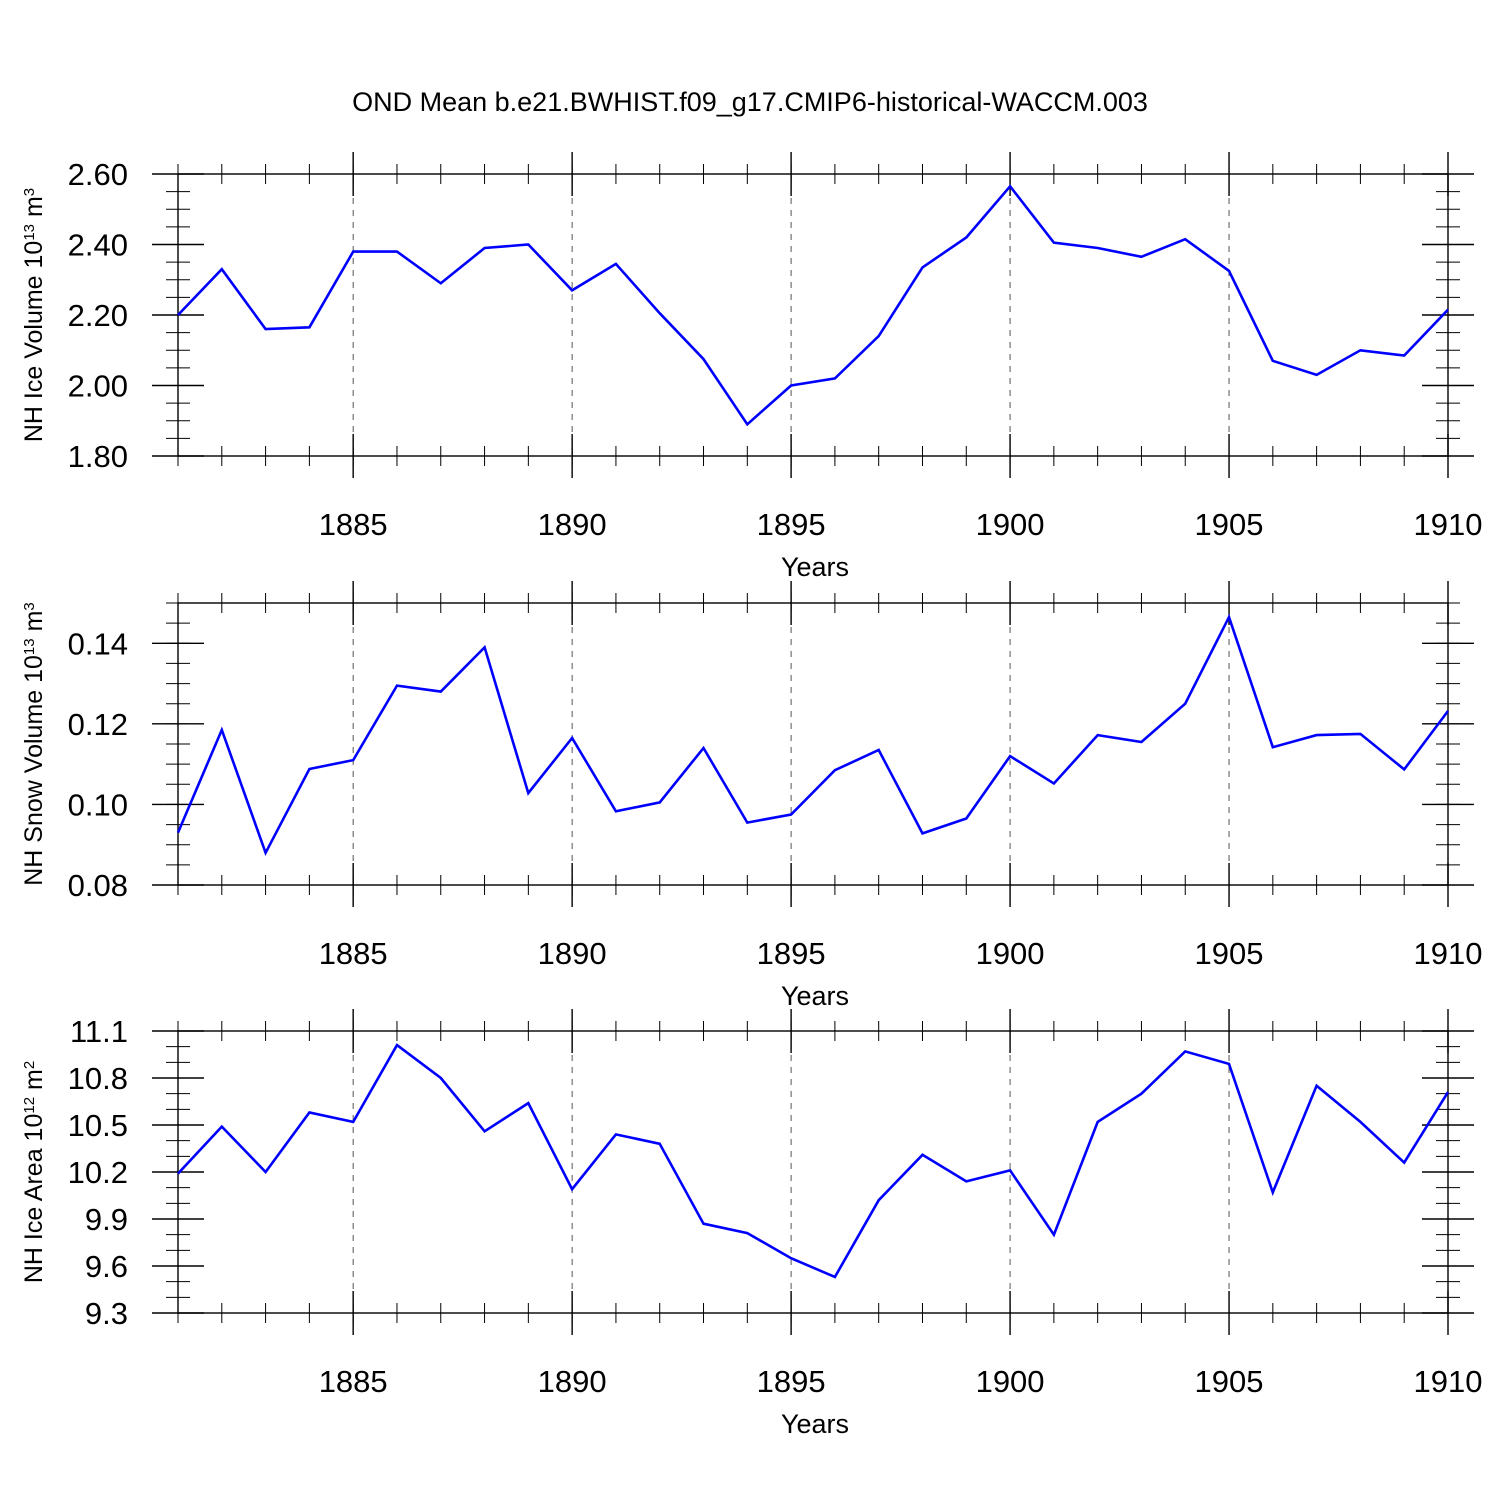 The image size is (1500, 1500). Describe the element at coordinates (98, 174) in the screenshot. I see `y-tick-label: 2.60` at that location.